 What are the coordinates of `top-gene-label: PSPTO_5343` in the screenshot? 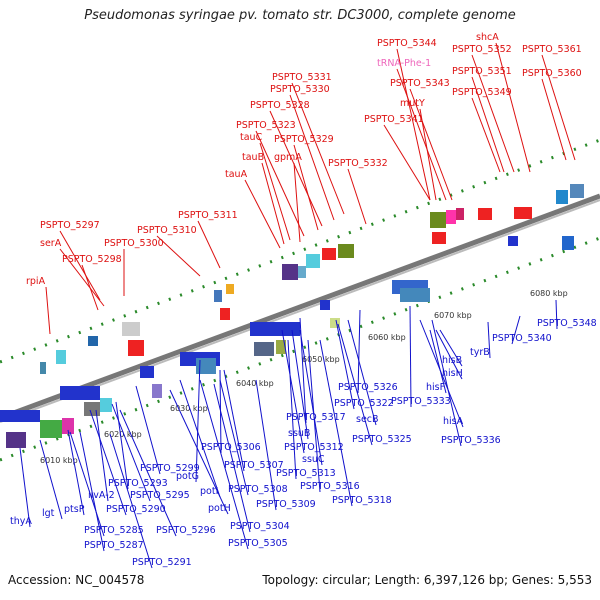 It's located at (420, 83).